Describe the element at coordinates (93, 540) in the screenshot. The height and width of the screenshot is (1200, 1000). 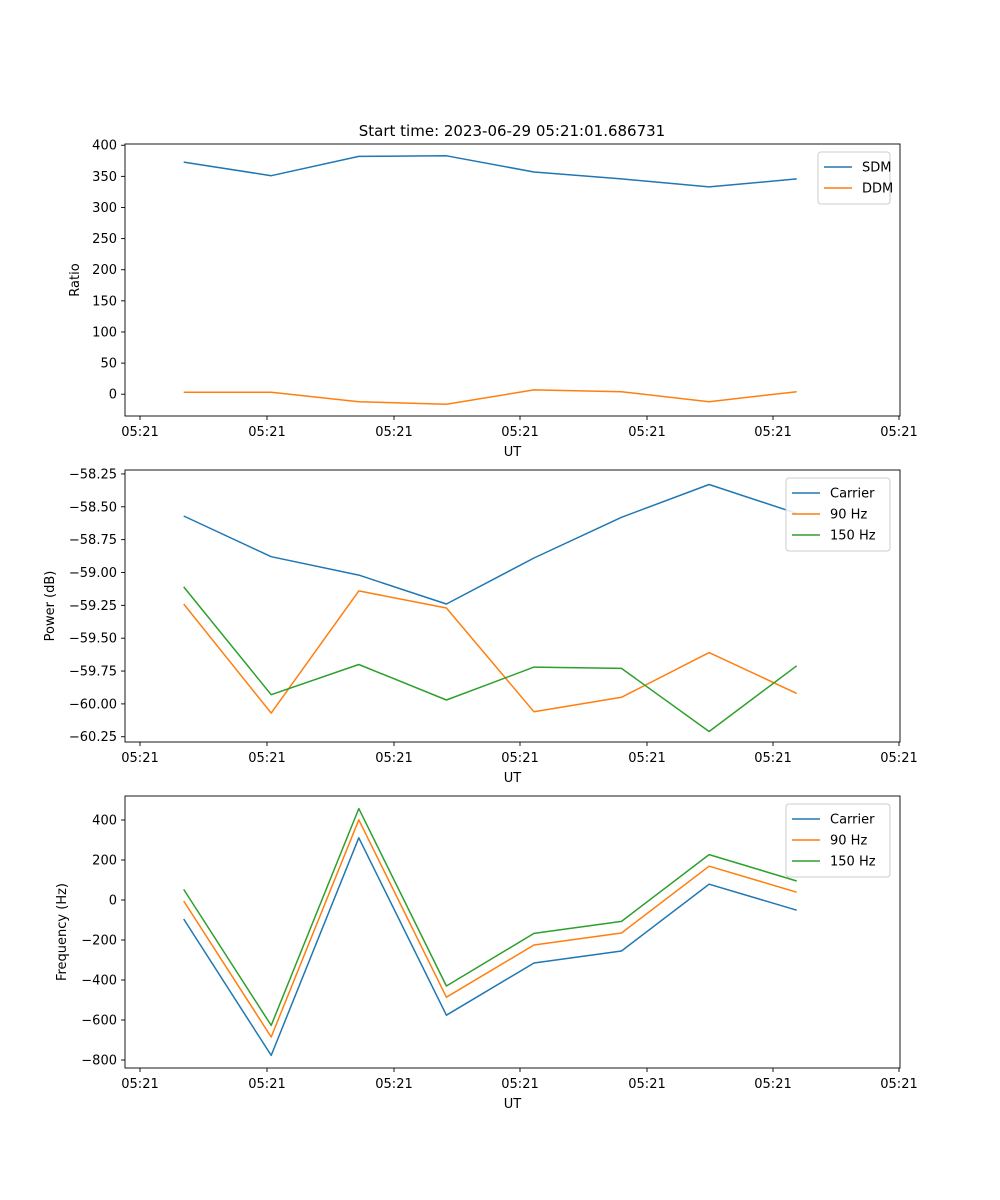
I see `y-tick-label: −58.75` at that location.